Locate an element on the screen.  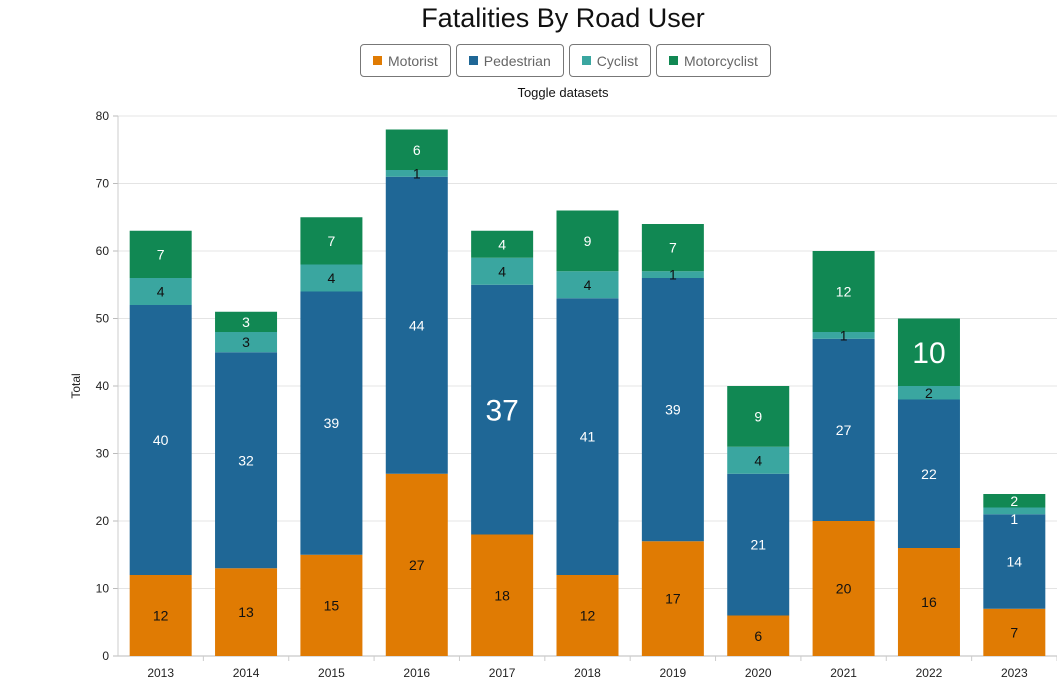
data-label: 39 is located at coordinates (673, 410).